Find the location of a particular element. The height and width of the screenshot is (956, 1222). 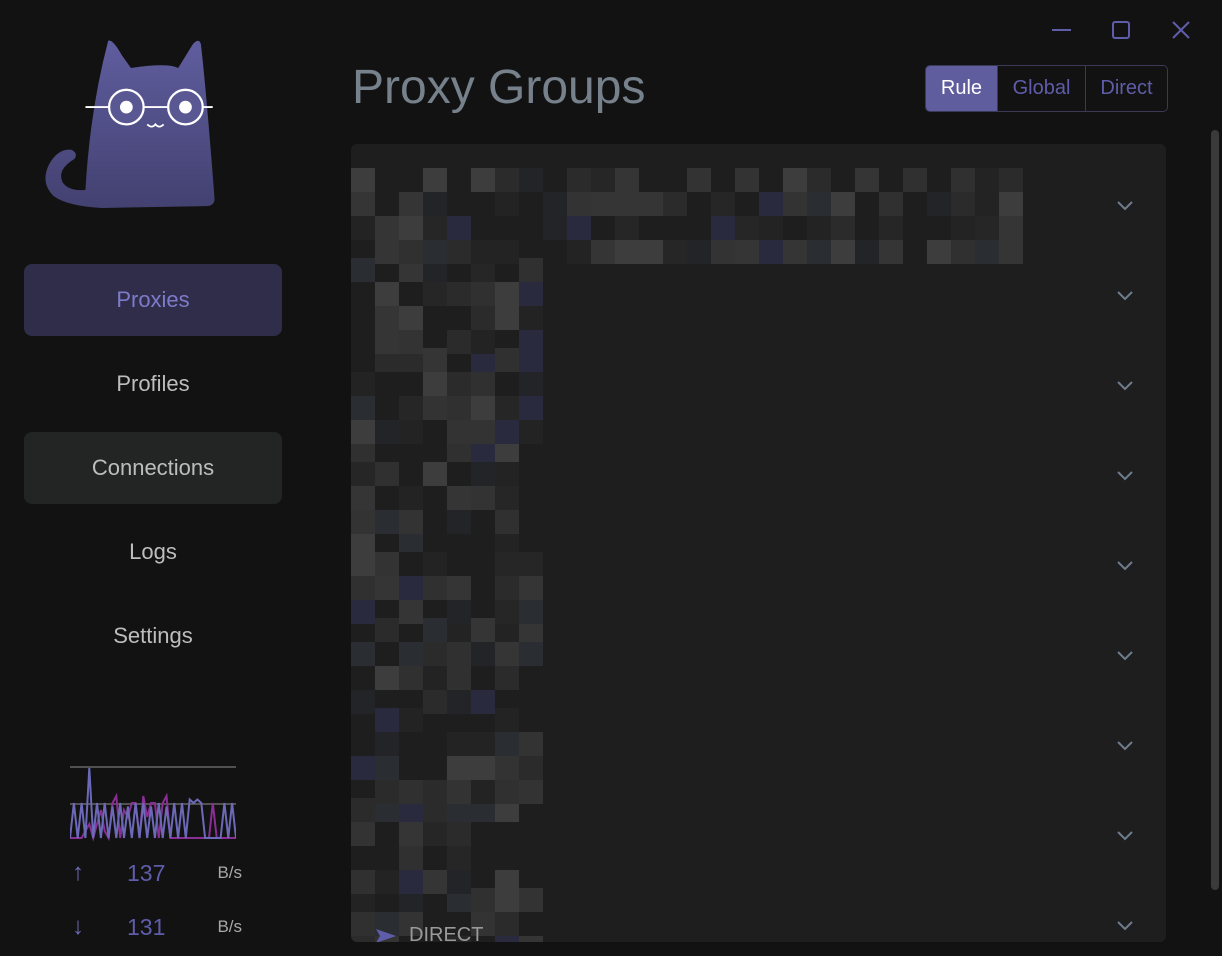

nav-label: Profiles is located at coordinates (153, 383).